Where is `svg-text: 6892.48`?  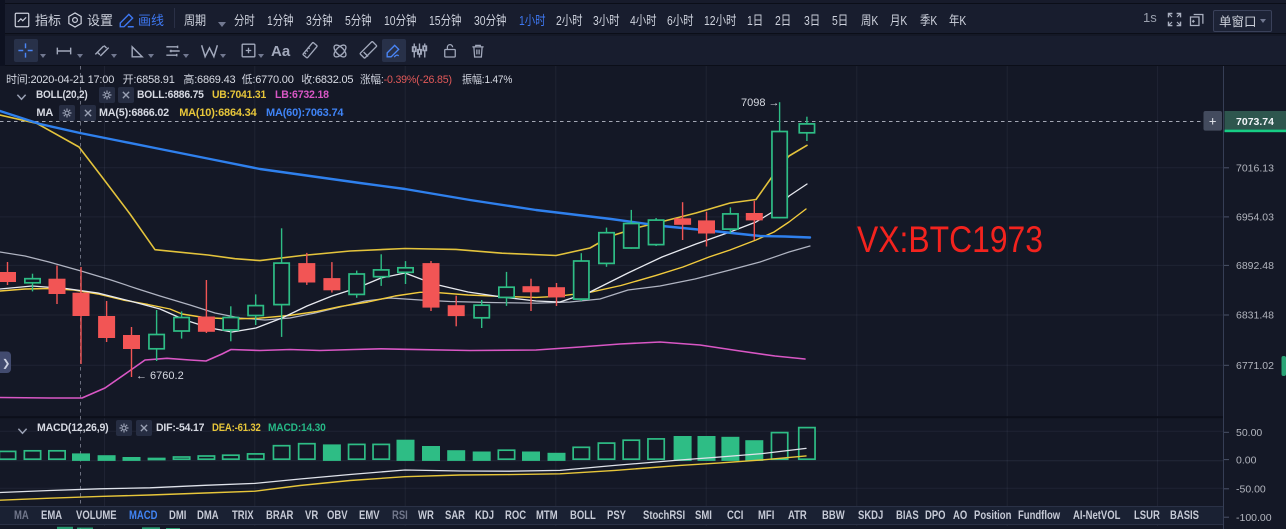
svg-text: 6892.48 is located at coordinates (1255, 266).